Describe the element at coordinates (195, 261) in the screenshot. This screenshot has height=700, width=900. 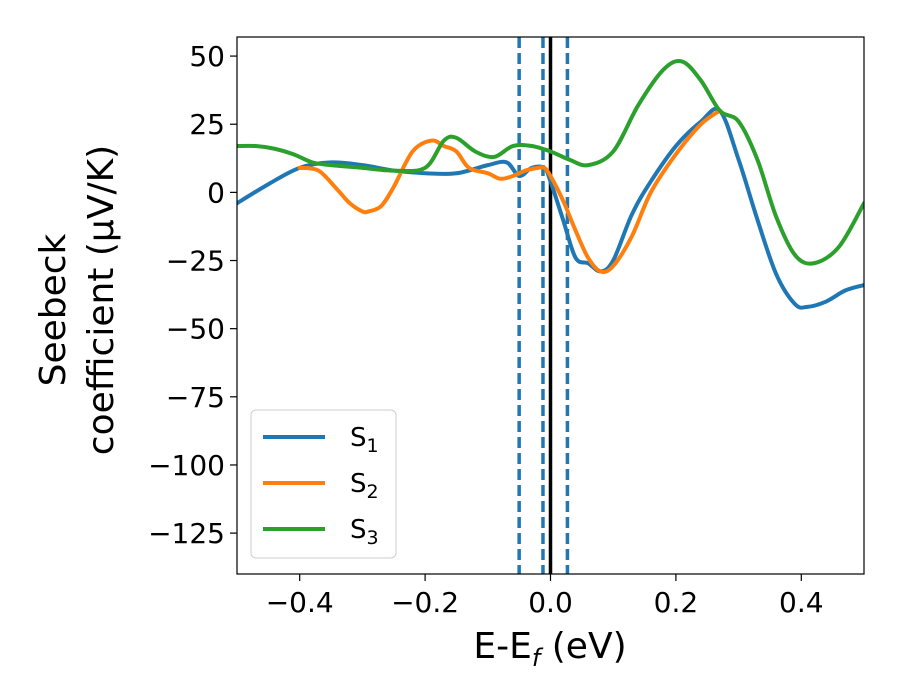
I see `y-tick-label: −25` at that location.